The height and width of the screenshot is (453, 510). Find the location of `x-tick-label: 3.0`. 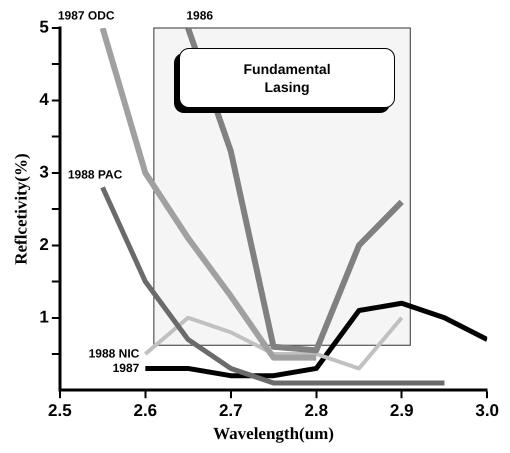

x-tick-label: 3.0 is located at coordinates (487, 410).